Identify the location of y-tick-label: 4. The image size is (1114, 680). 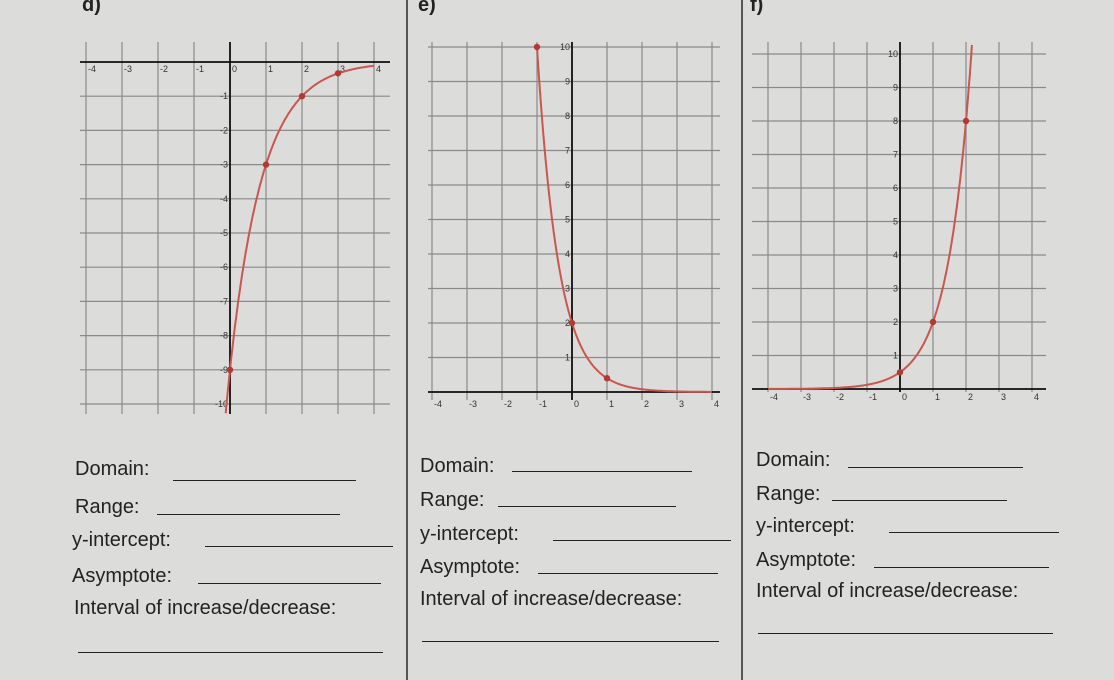
(895, 255).